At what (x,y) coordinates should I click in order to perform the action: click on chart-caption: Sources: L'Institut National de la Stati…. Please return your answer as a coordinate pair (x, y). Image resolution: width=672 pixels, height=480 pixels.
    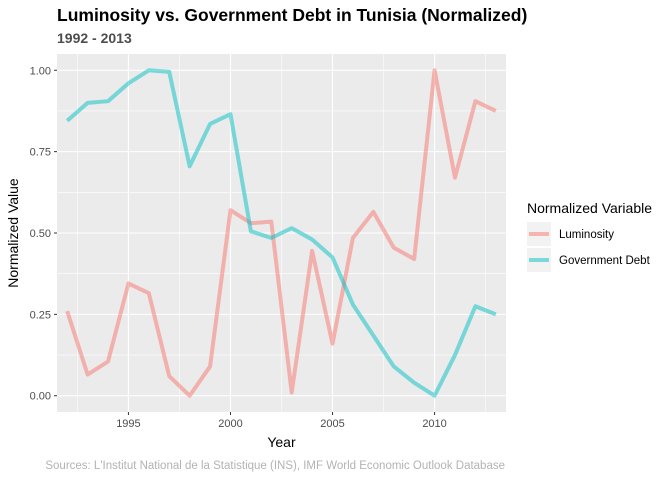
    Looking at the image, I should click on (275, 466).